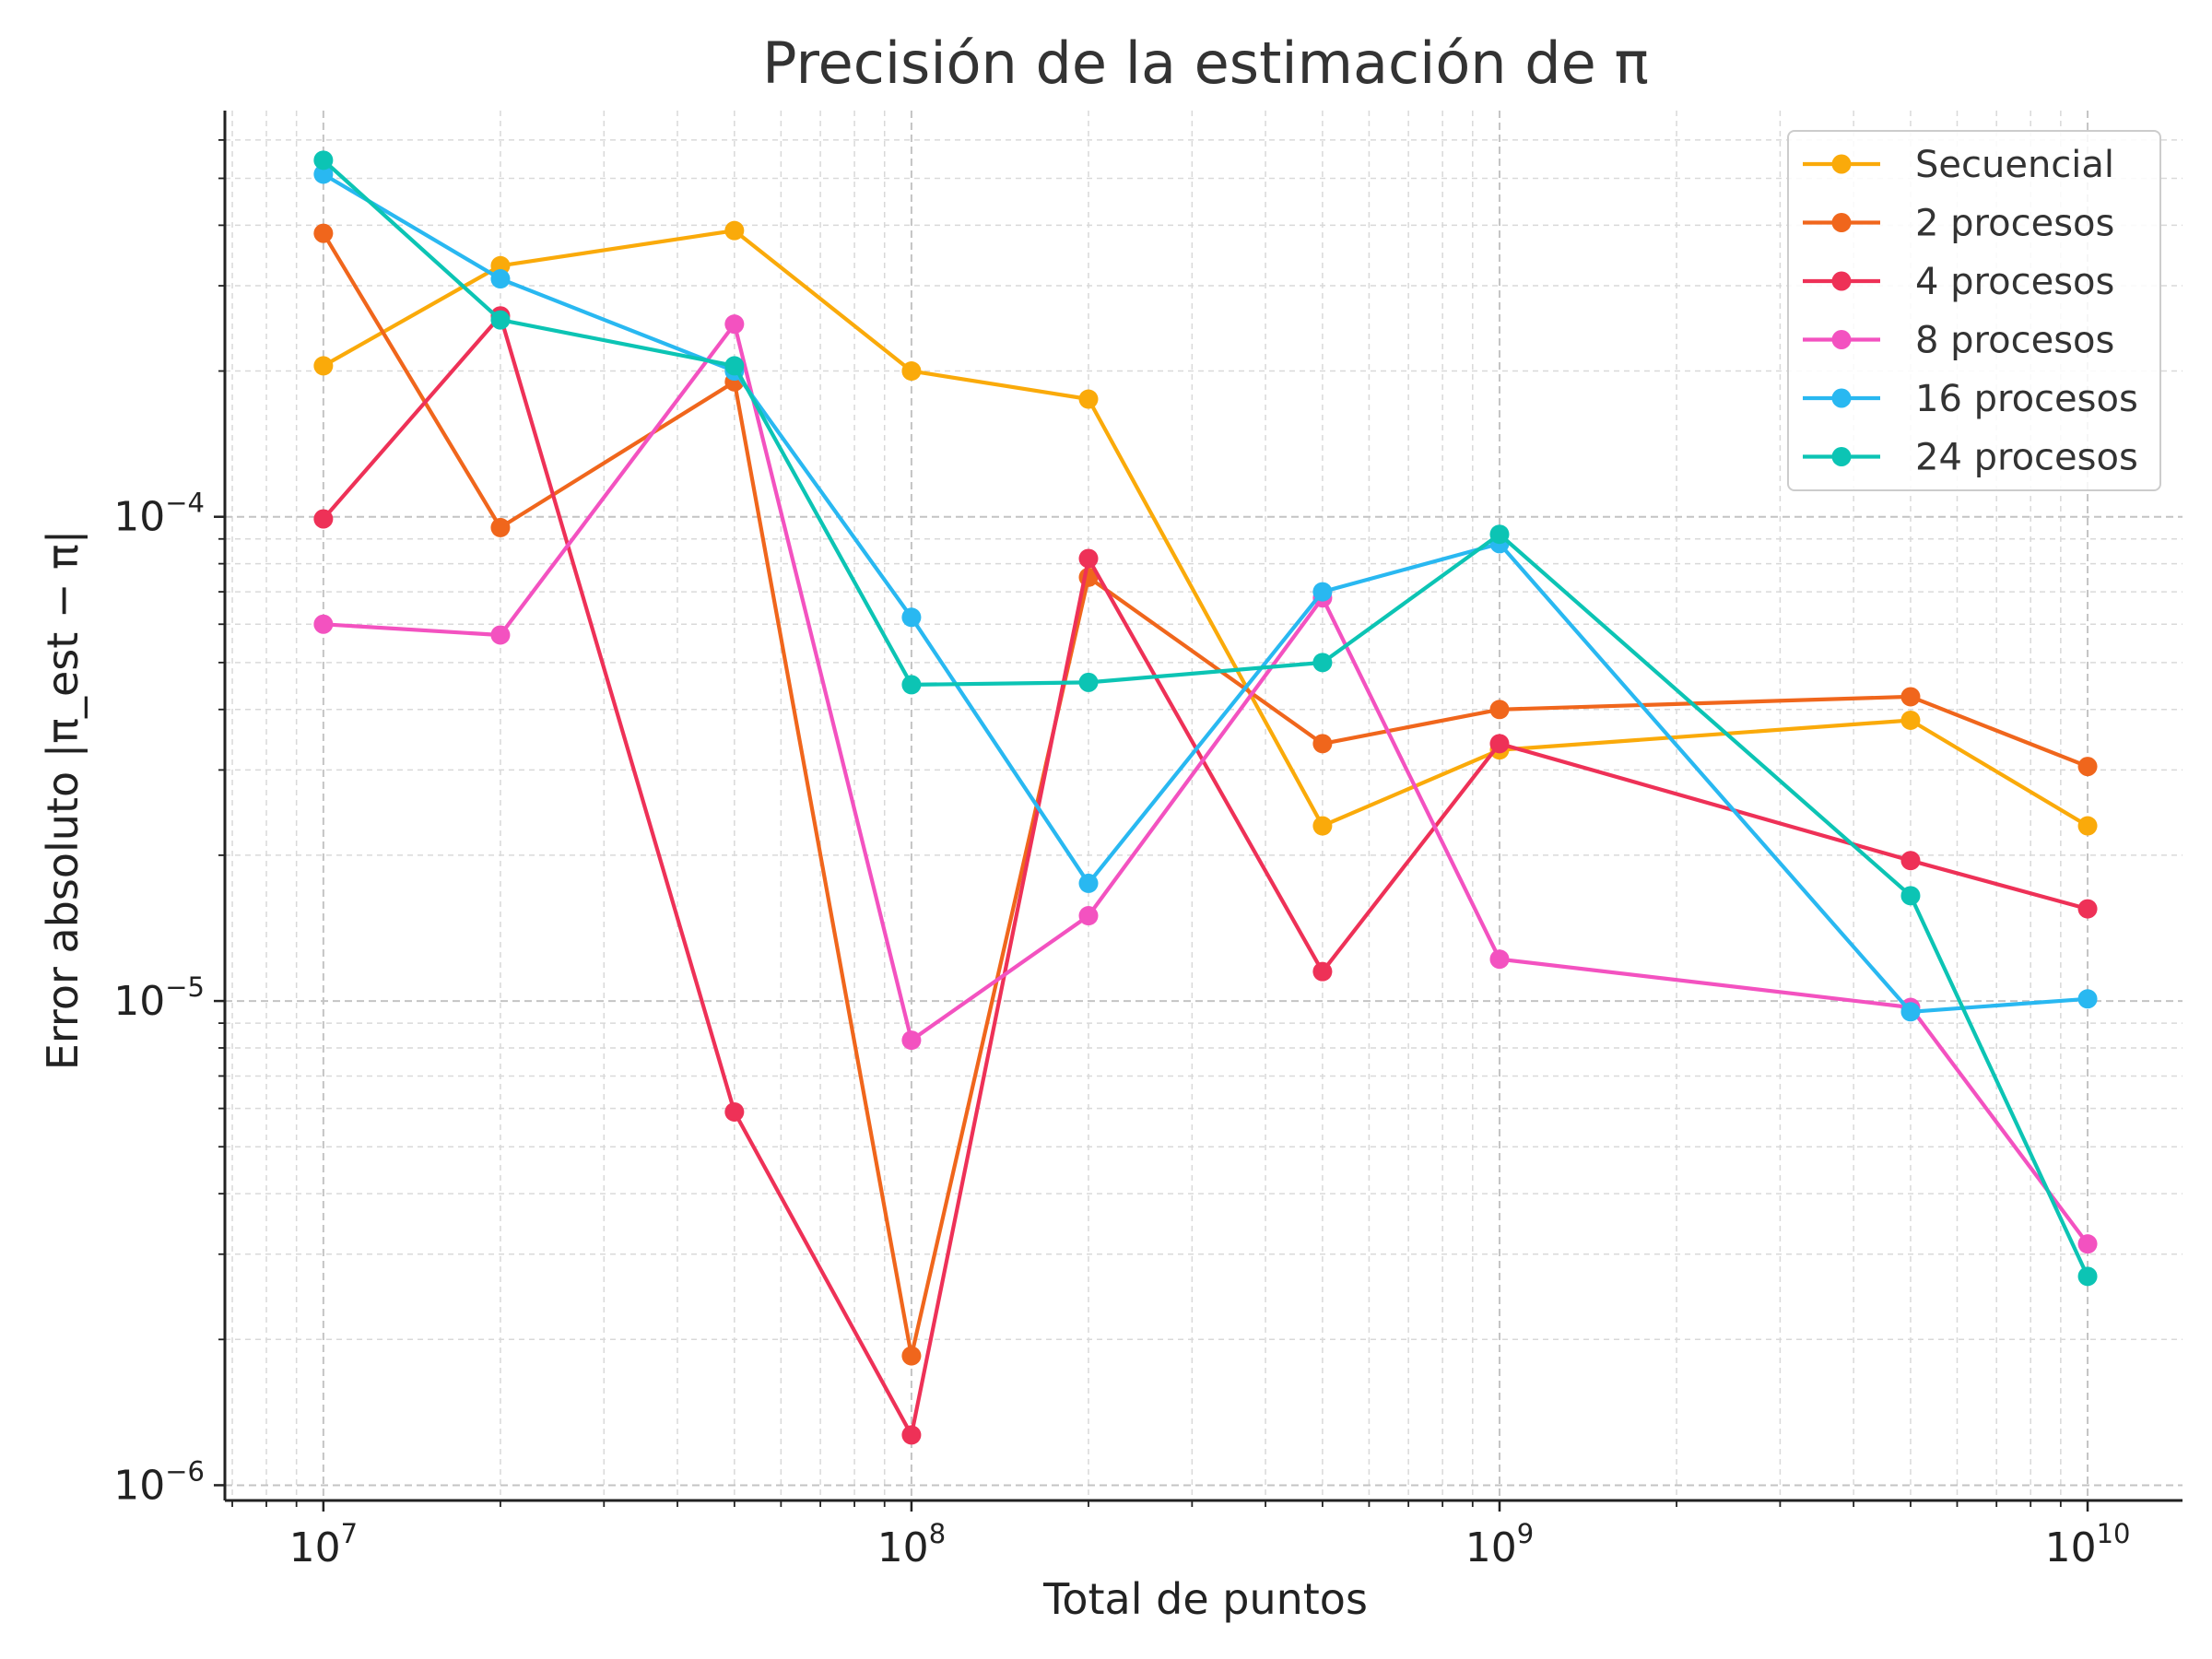 Image resolution: width=2212 pixels, height=1659 pixels. What do you see at coordinates (1205, 1599) in the screenshot?
I see `x-axis-label: Total de puntos` at bounding box center [1205, 1599].